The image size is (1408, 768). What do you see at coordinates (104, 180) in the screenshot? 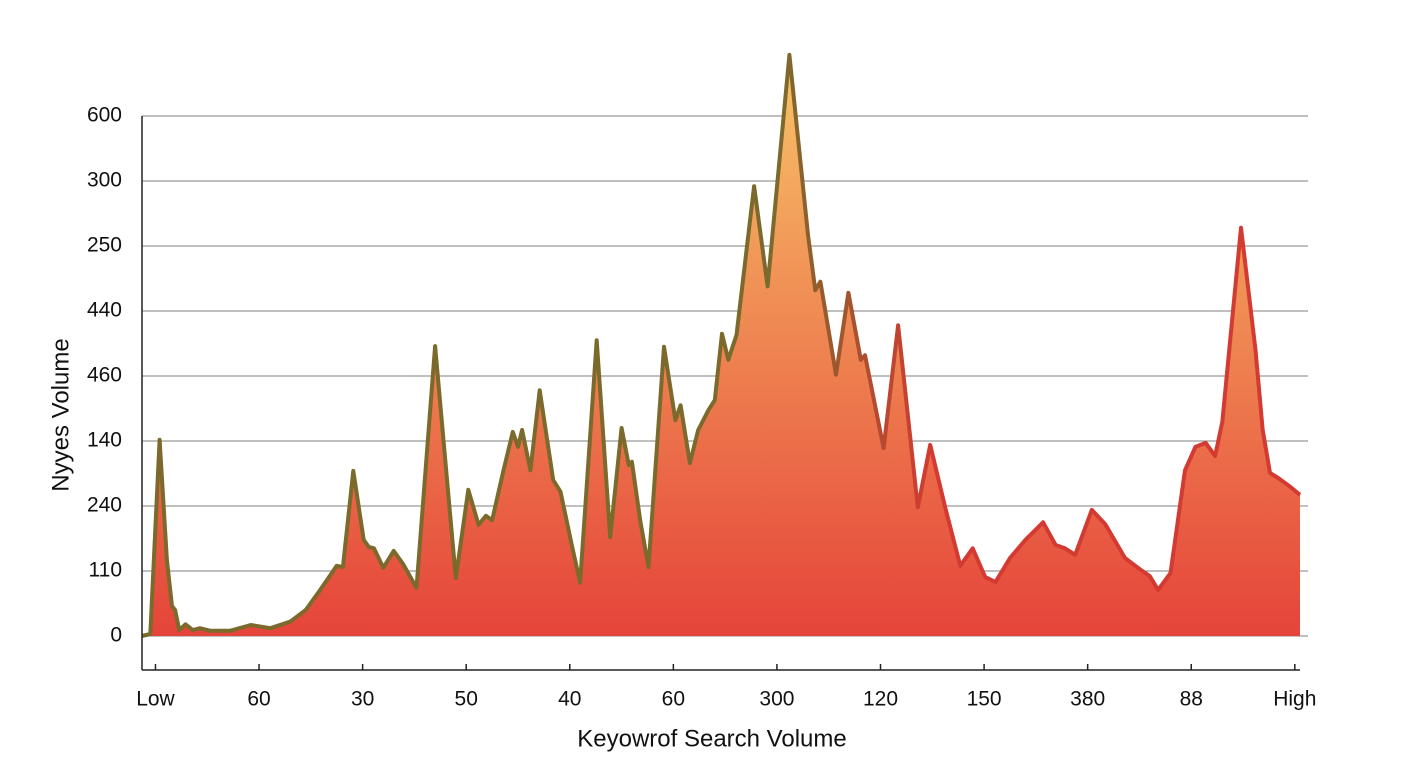
I see `y-tick-label: 300` at bounding box center [104, 180].